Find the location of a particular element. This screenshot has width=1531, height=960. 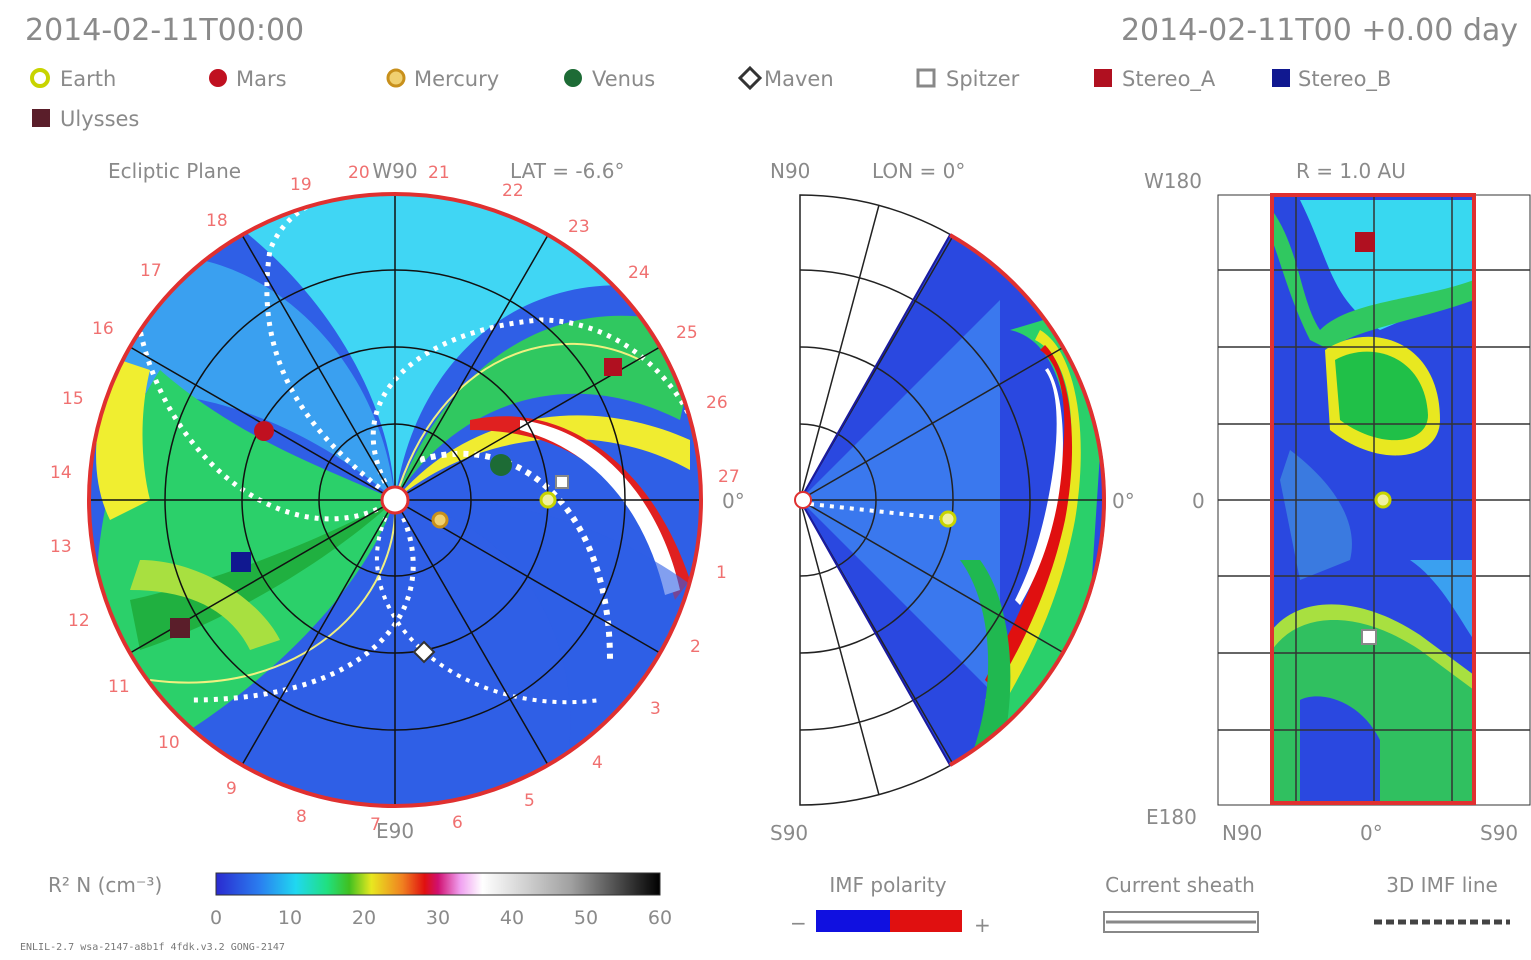

sector-number: 4 is located at coordinates (597, 763).